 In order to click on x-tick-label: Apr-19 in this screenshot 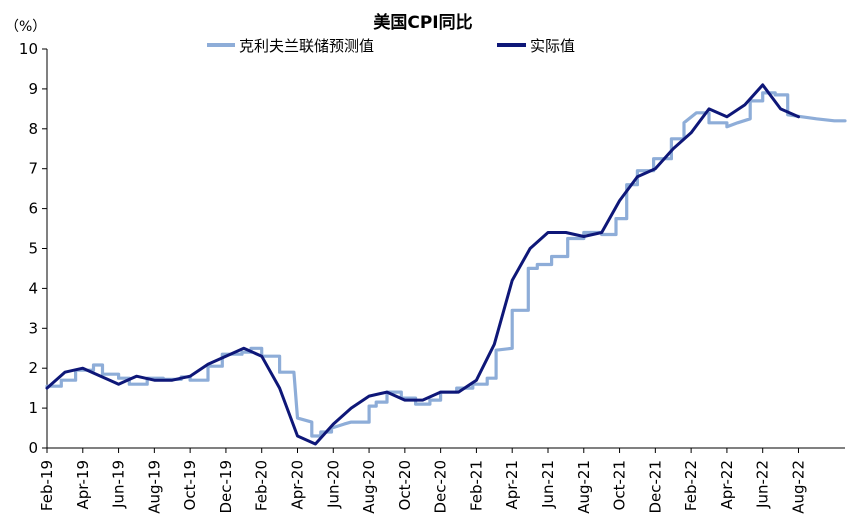, I will do `click(83, 485)`.